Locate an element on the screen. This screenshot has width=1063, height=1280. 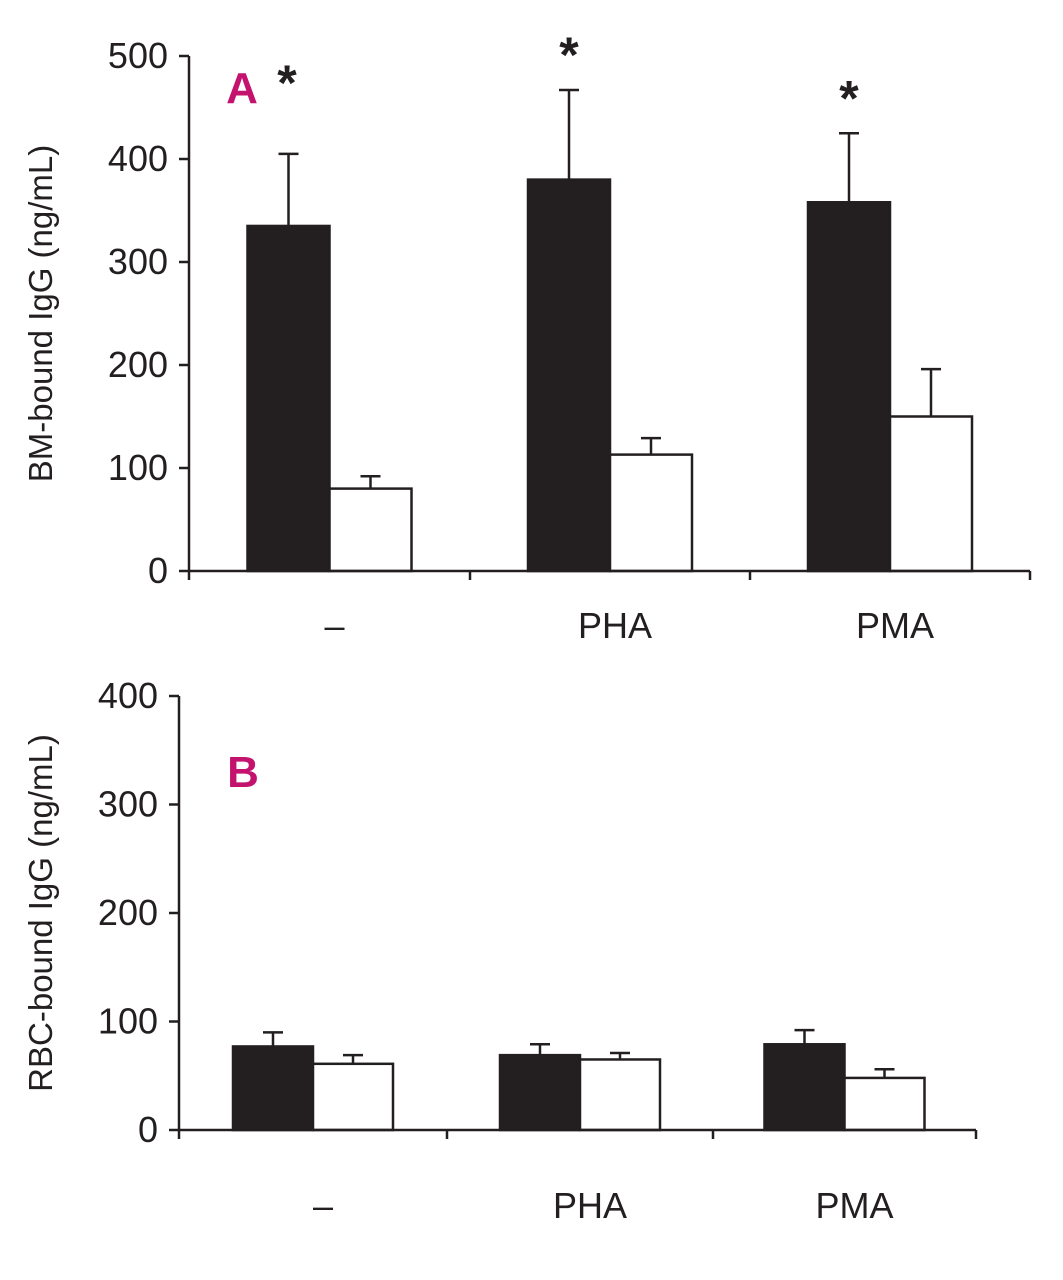
panel-b-category-label-1: PHA is located at coordinates (590, 1205).